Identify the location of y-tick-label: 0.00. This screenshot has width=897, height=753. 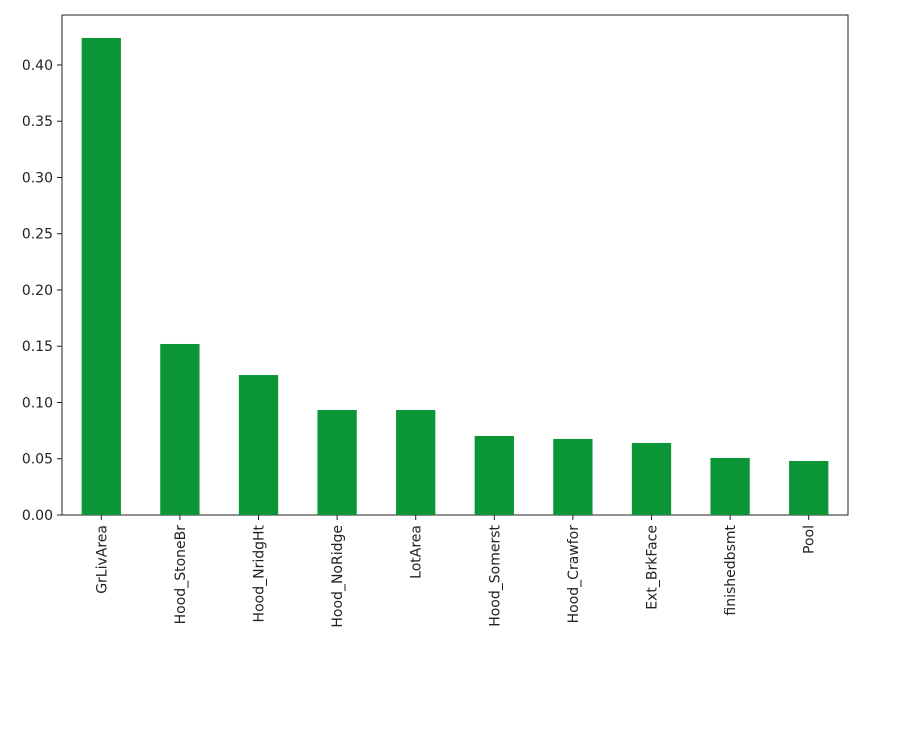
(37, 516).